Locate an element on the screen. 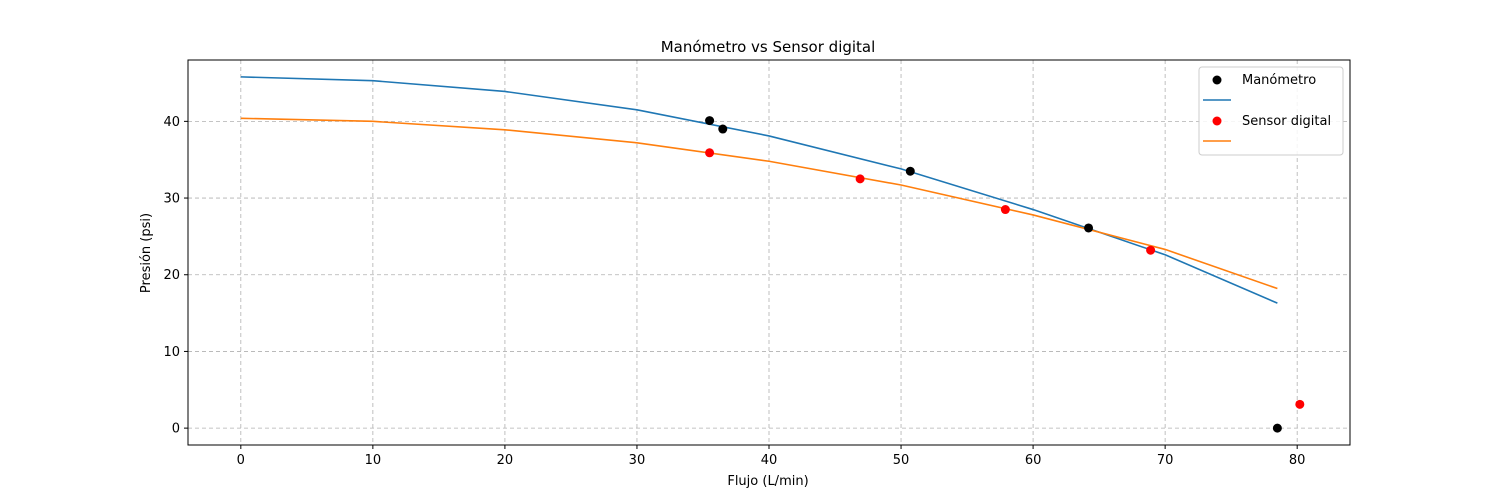 The image size is (1500, 500). legend-label-1: Sensor digital is located at coordinates (1286, 121).